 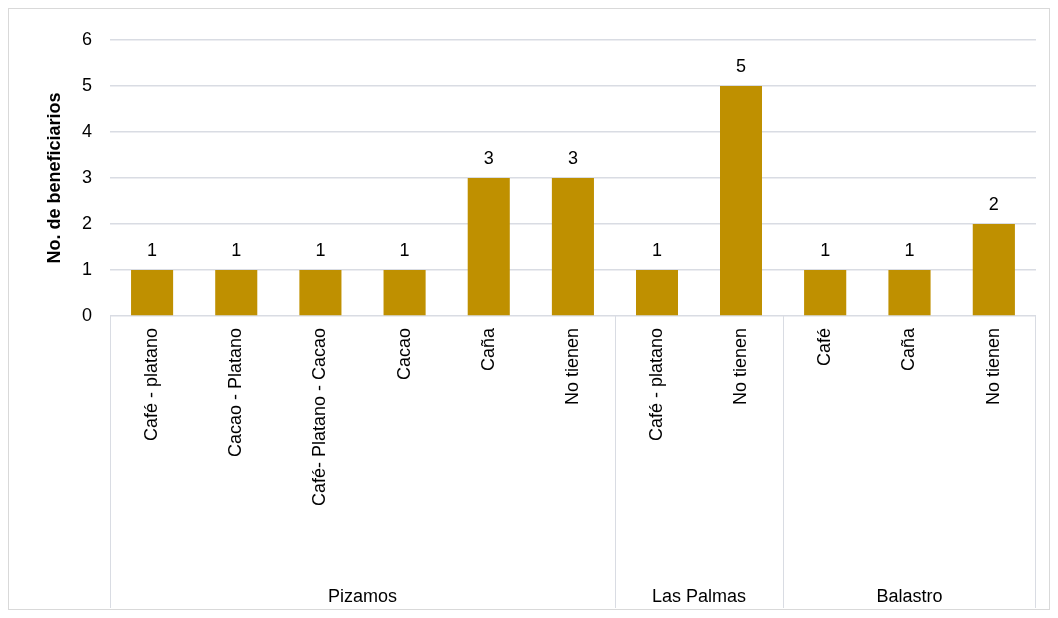 What do you see at coordinates (362, 596) in the screenshot?
I see `x-axis-title: Pizamos` at bounding box center [362, 596].